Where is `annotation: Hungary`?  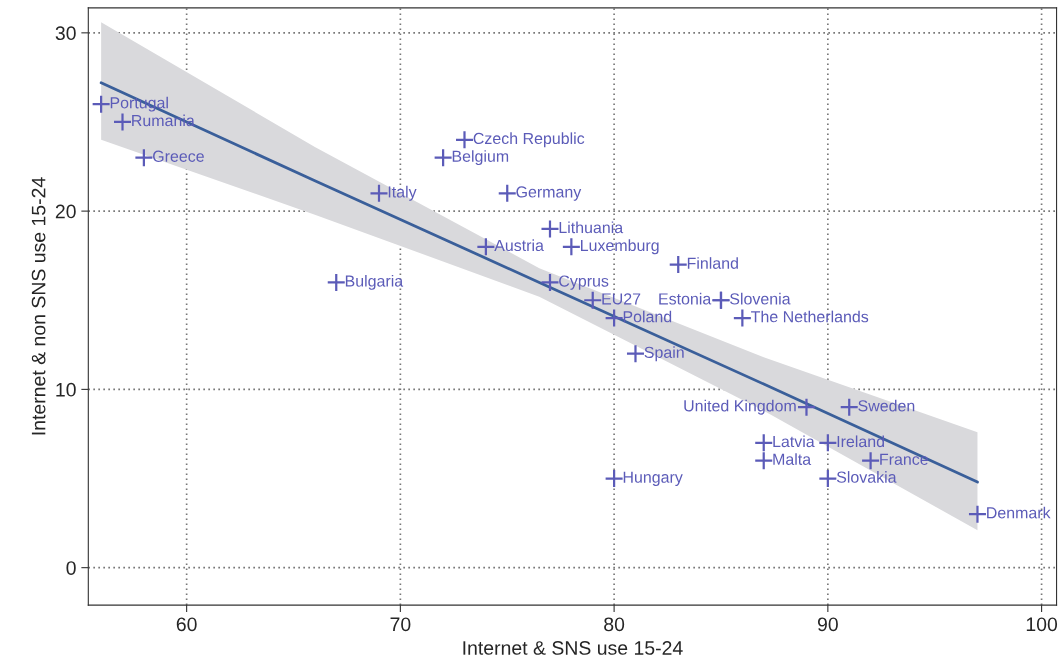 annotation: Hungary is located at coordinates (653, 478).